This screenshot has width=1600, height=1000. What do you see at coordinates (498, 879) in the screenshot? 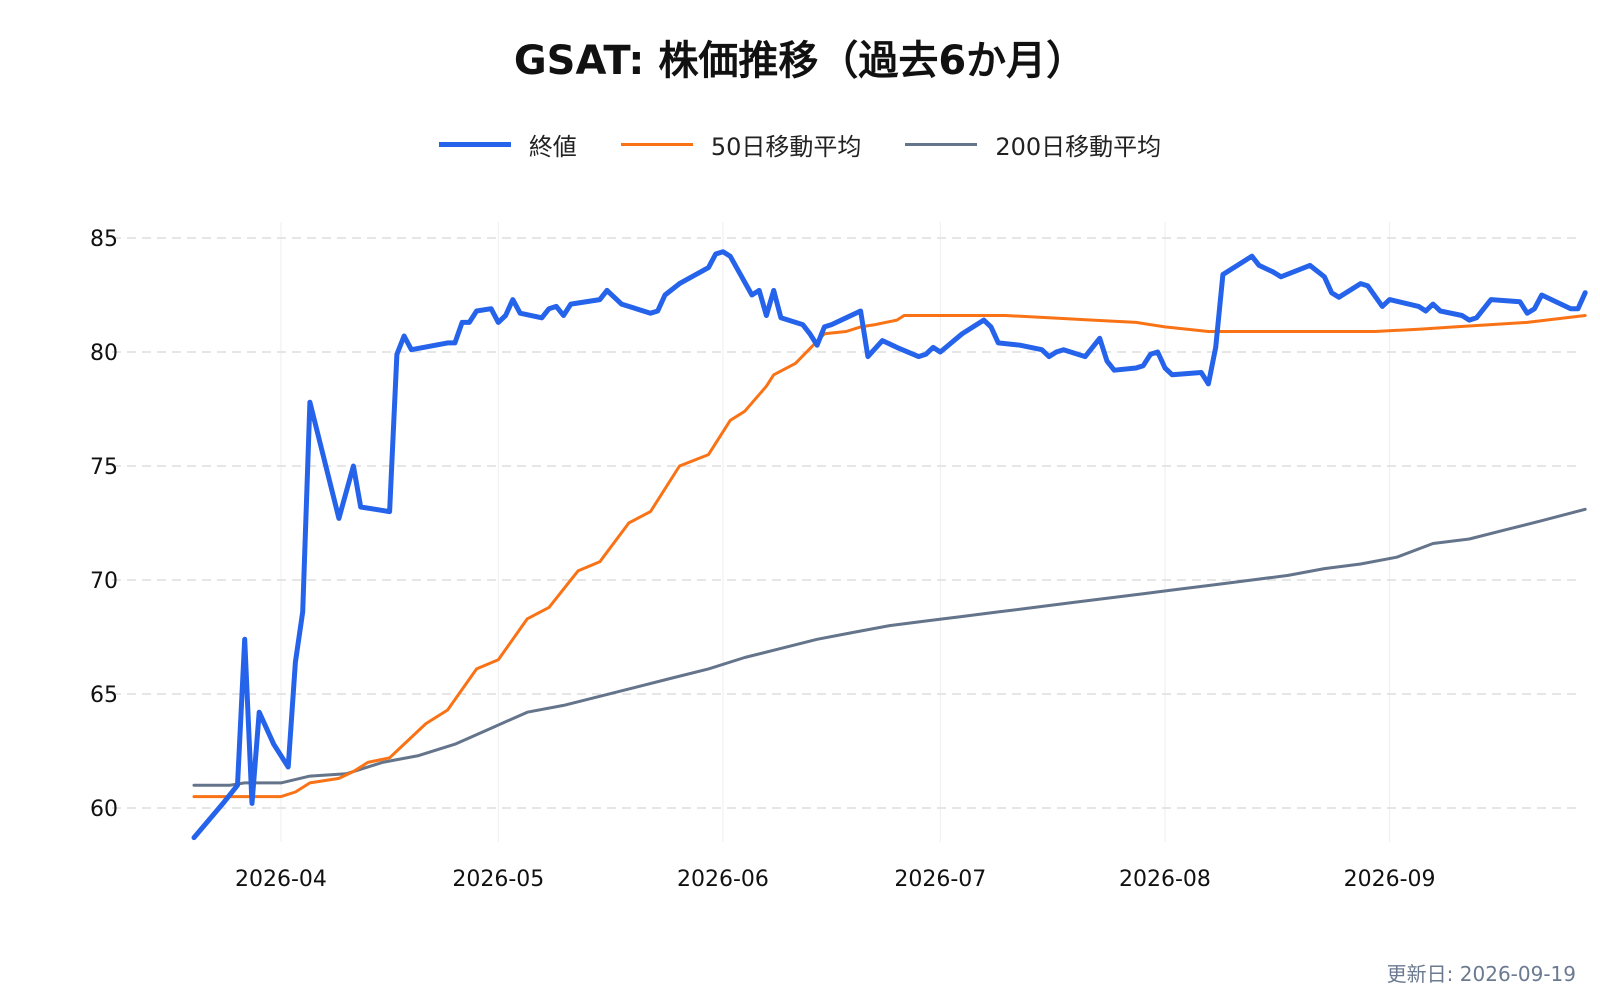
I see `x-tick-label: 2026-05` at bounding box center [498, 879].